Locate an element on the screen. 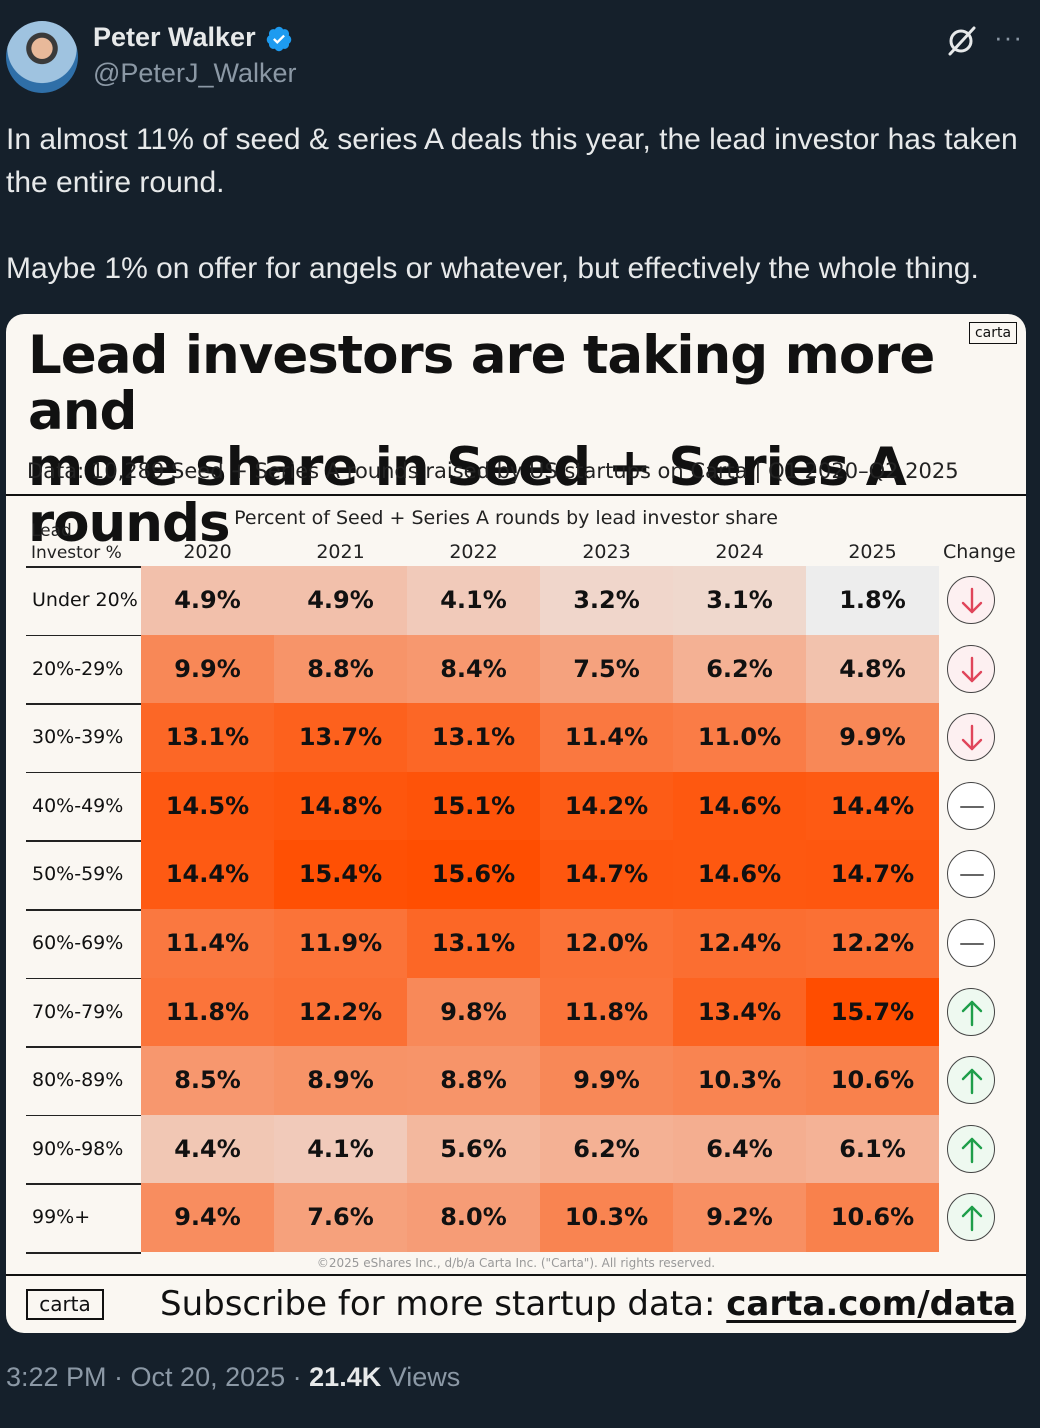 The width and height of the screenshot is (1040, 1428). heatmap-cell: 11.9% is located at coordinates (340, 943).